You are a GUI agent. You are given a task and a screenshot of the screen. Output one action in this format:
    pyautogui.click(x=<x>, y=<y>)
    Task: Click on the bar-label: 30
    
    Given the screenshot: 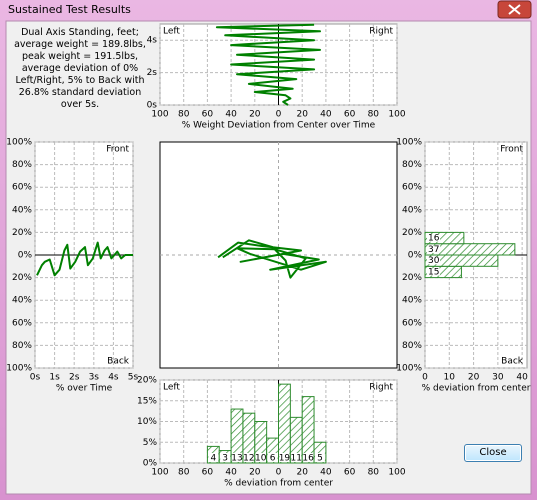 What is the action you would take?
    pyautogui.click(x=434, y=261)
    